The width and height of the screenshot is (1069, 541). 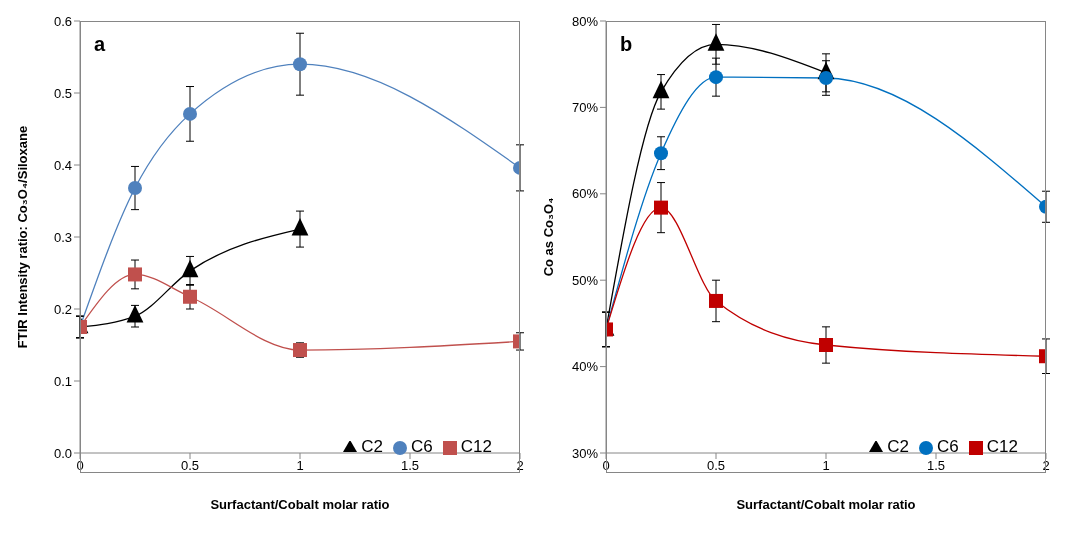 I want to click on y-tick-label: 0.2, so click(x=62, y=309).